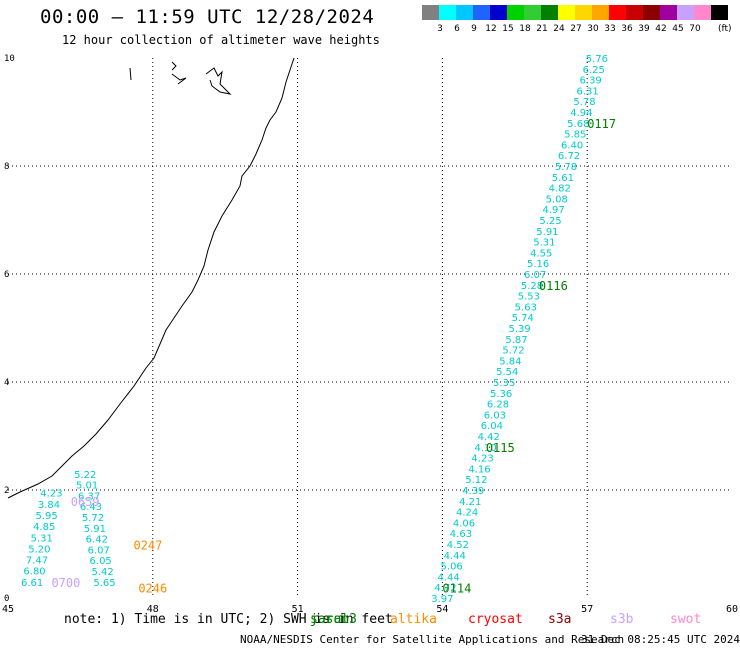  I want to click on legend-bin-label: 12, so click(490, 29).